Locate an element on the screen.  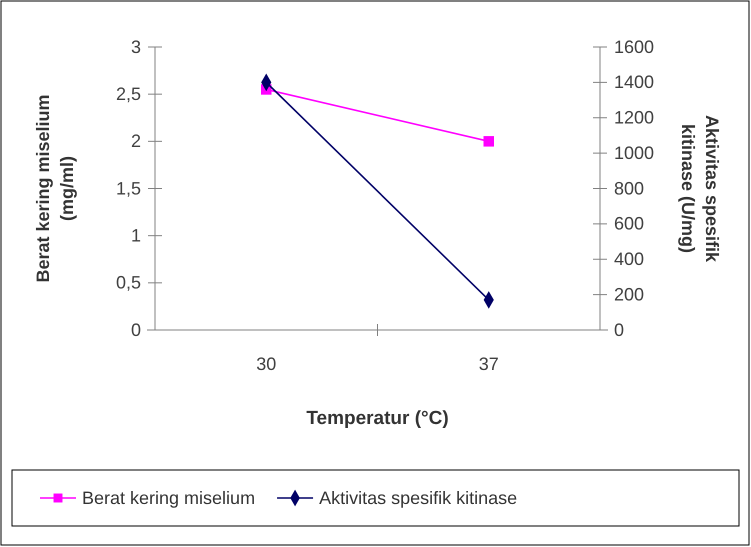
y-tick-label: 0,5 is located at coordinates (128, 282).